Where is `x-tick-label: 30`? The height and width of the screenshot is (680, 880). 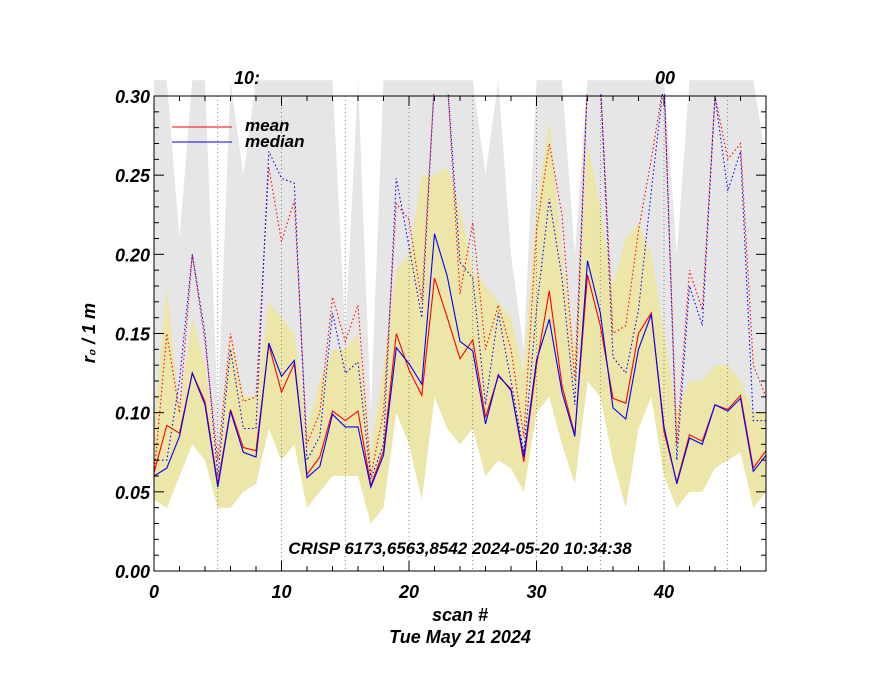 x-tick-label: 30 is located at coordinates (536, 592).